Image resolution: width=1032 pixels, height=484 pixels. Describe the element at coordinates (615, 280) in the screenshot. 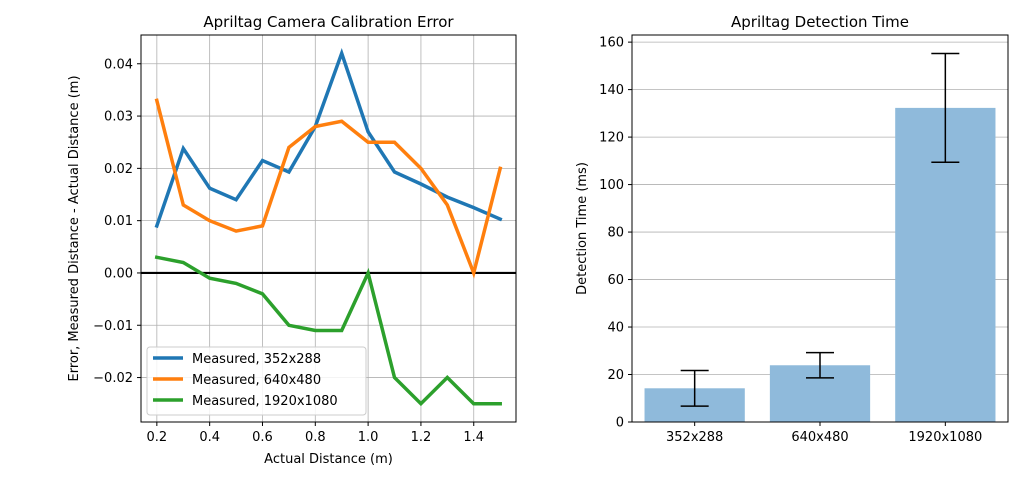

I see `y-tick-label: 60` at that location.